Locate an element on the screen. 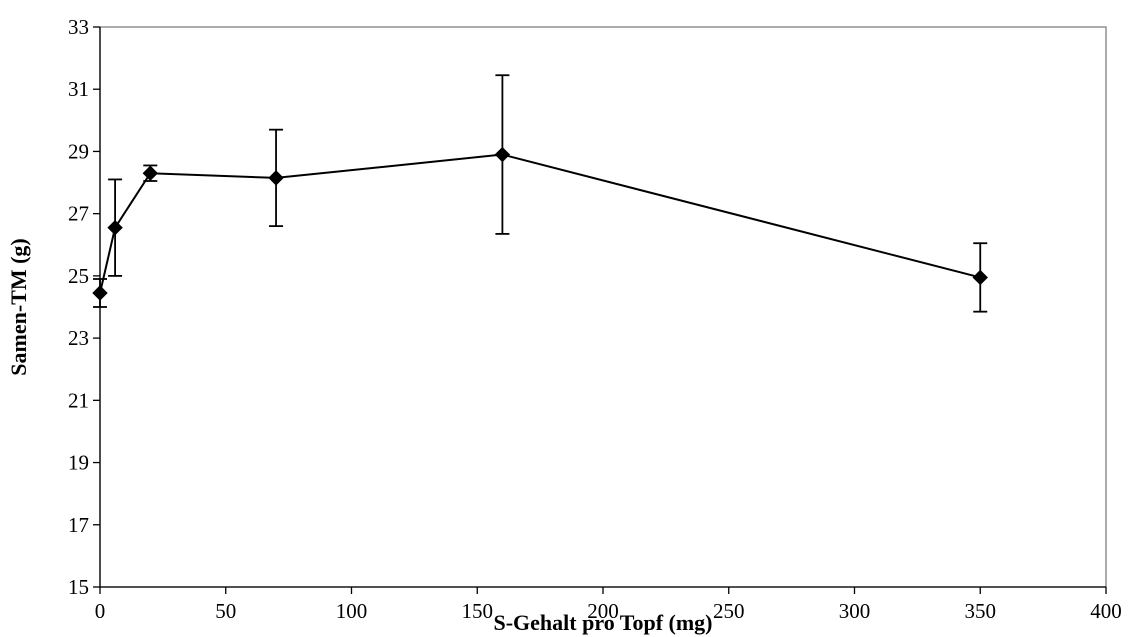 The image size is (1132, 637). y-tick-label: 29 is located at coordinates (78, 151).